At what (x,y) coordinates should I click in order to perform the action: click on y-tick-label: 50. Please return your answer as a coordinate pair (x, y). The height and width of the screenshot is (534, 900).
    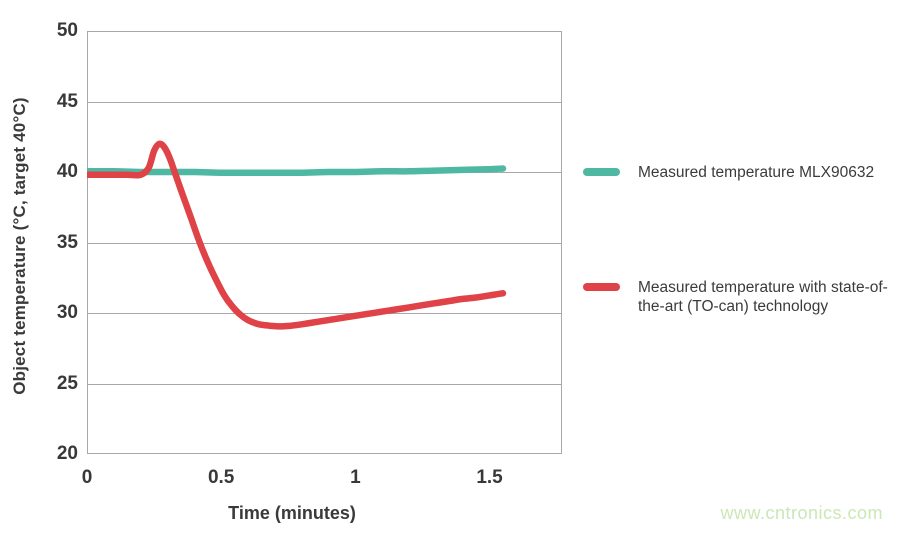
    Looking at the image, I should click on (67, 30).